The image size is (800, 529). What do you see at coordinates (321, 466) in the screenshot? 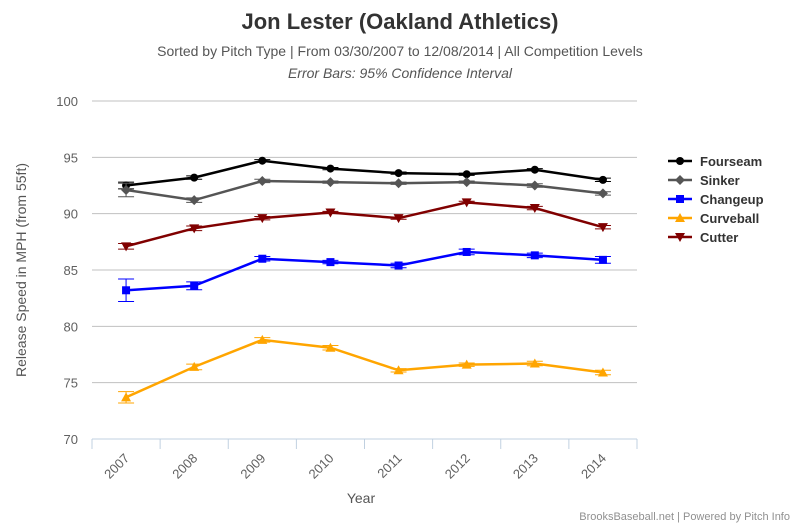
I see `x-tick-label: 2010` at bounding box center [321, 466].